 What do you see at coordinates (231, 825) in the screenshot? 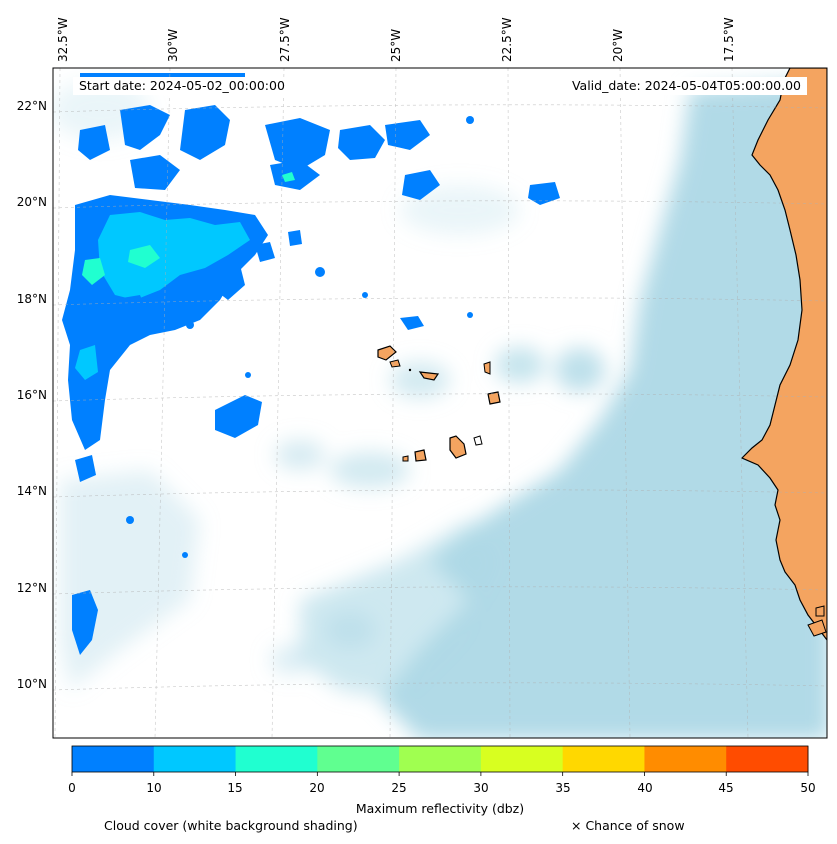
I see `cloud-cover-caption: Cloud cover (white background shading)` at bounding box center [231, 825].